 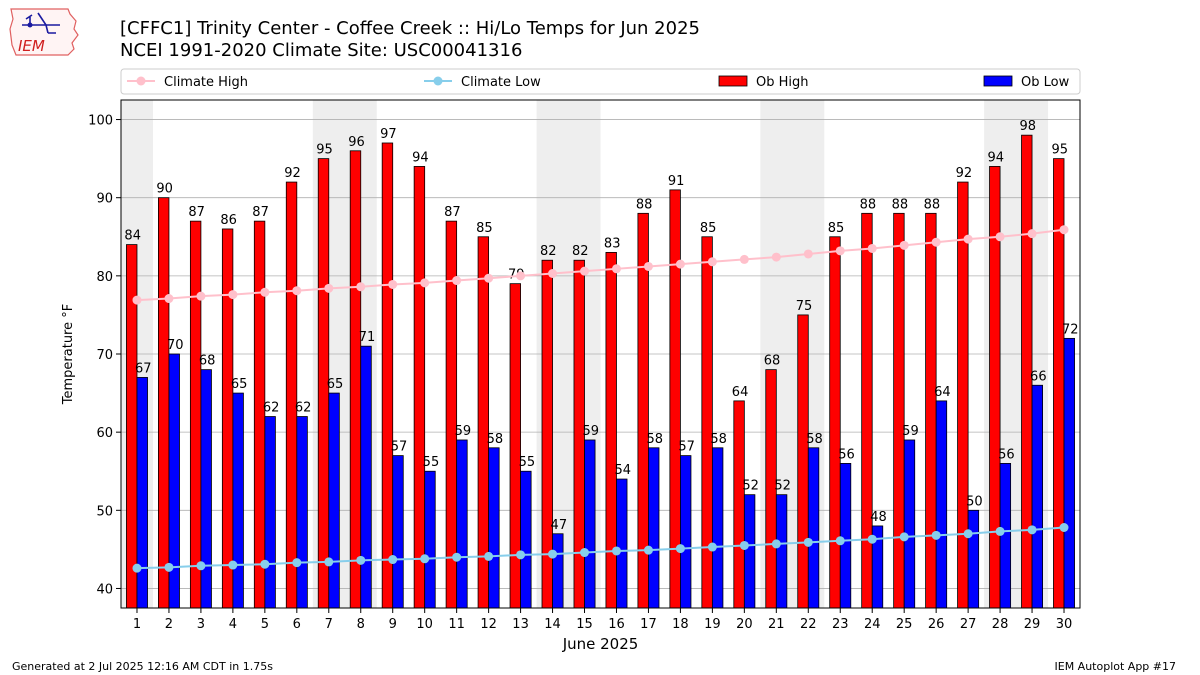 I want to click on ob-high-label: 85, so click(x=836, y=228).